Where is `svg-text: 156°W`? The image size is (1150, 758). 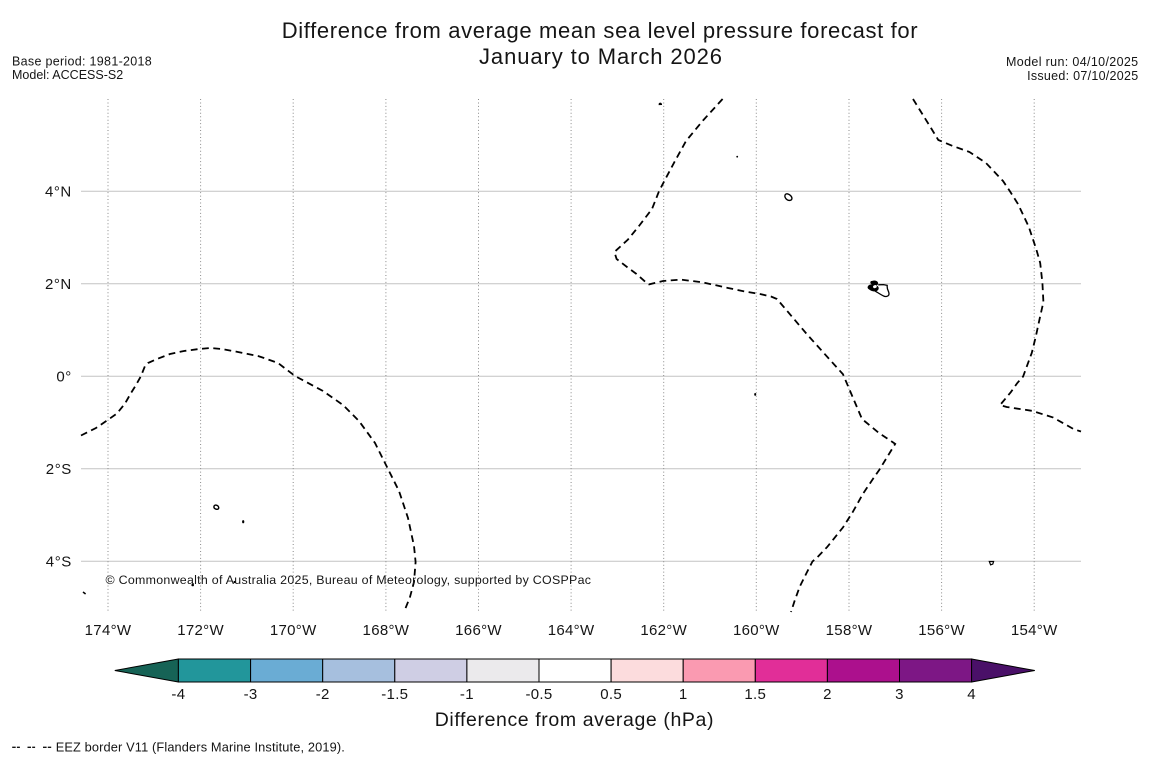 svg-text: 156°W is located at coordinates (941, 630).